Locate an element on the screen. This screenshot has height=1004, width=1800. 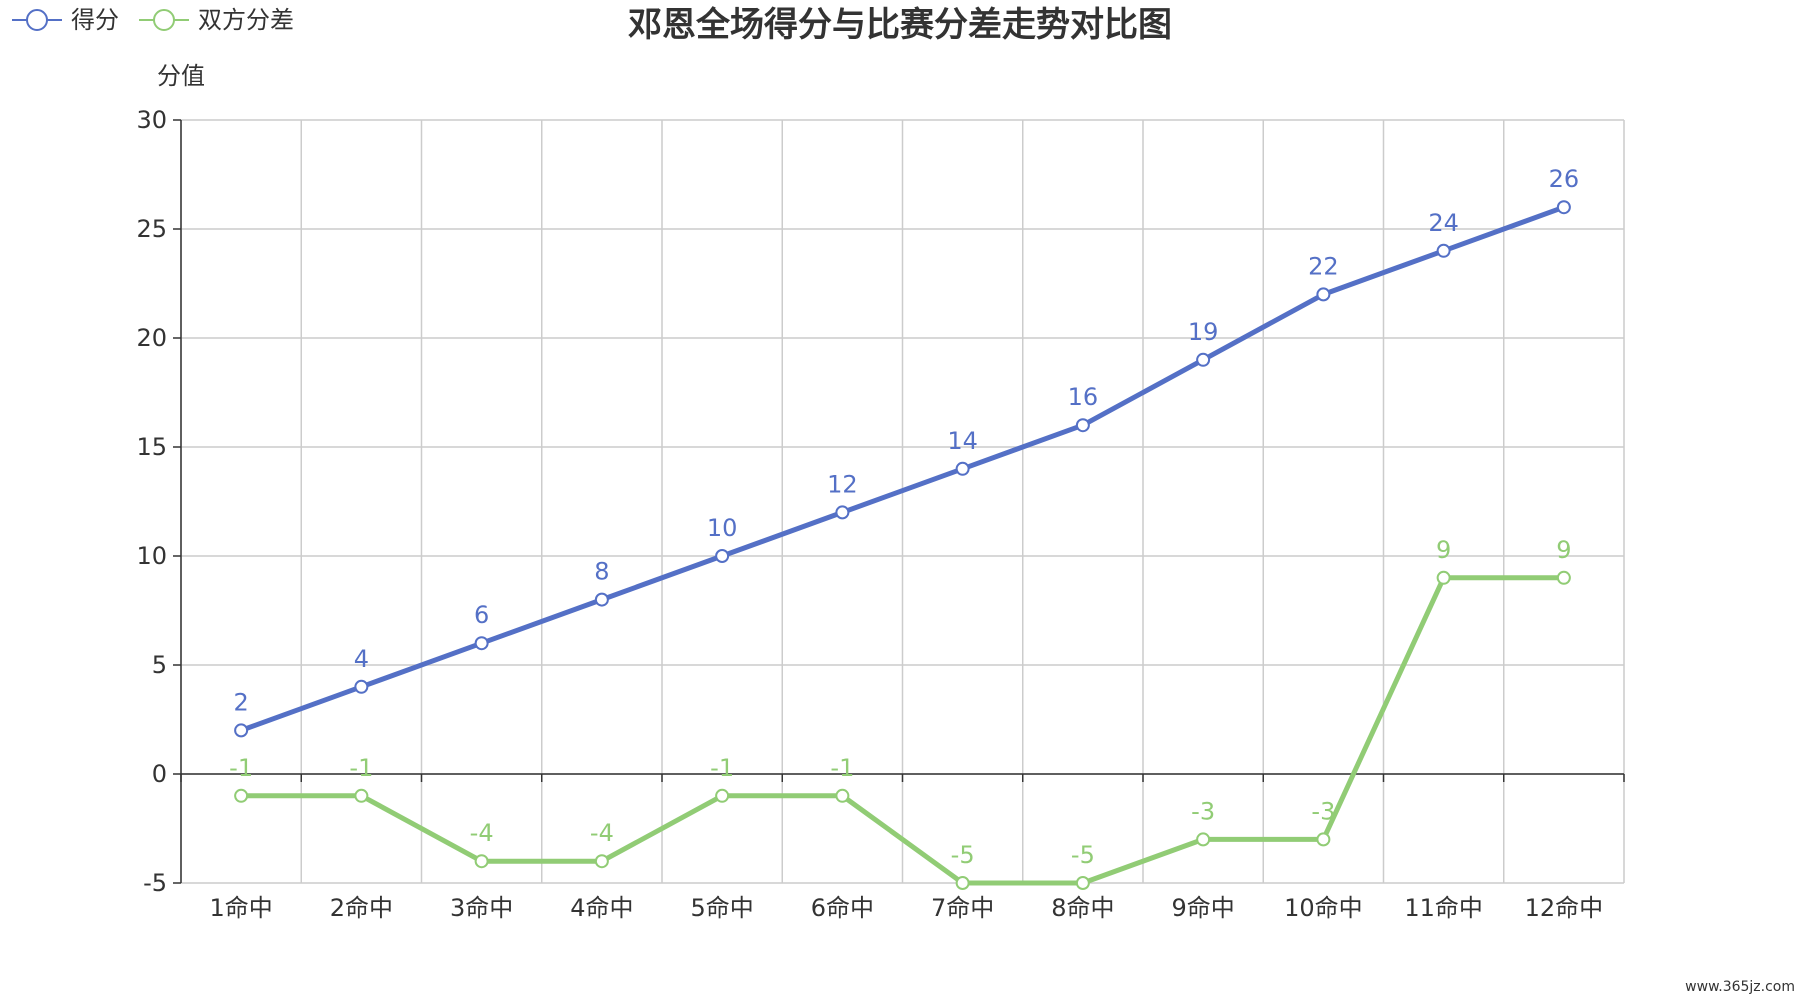
x-tick-label: 6命中 is located at coordinates (842, 908).